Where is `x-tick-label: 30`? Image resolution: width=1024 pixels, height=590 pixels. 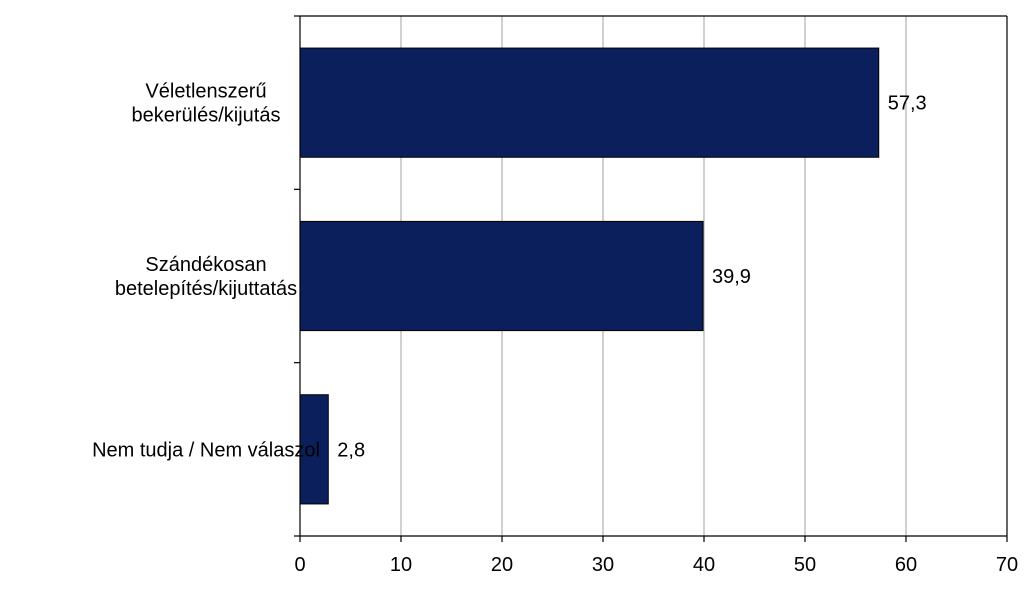
x-tick-label: 30 is located at coordinates (603, 565).